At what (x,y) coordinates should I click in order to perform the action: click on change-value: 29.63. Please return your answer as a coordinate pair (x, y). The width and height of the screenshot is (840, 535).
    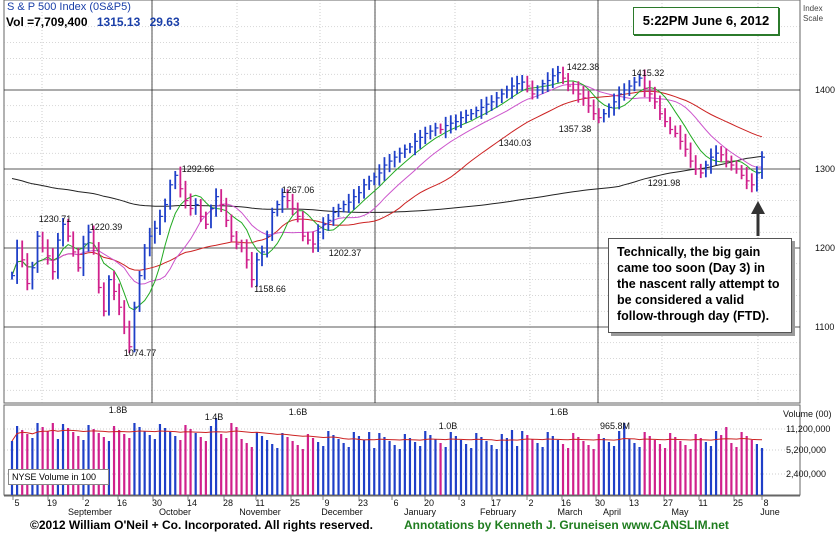
    Looking at the image, I should click on (164, 22).